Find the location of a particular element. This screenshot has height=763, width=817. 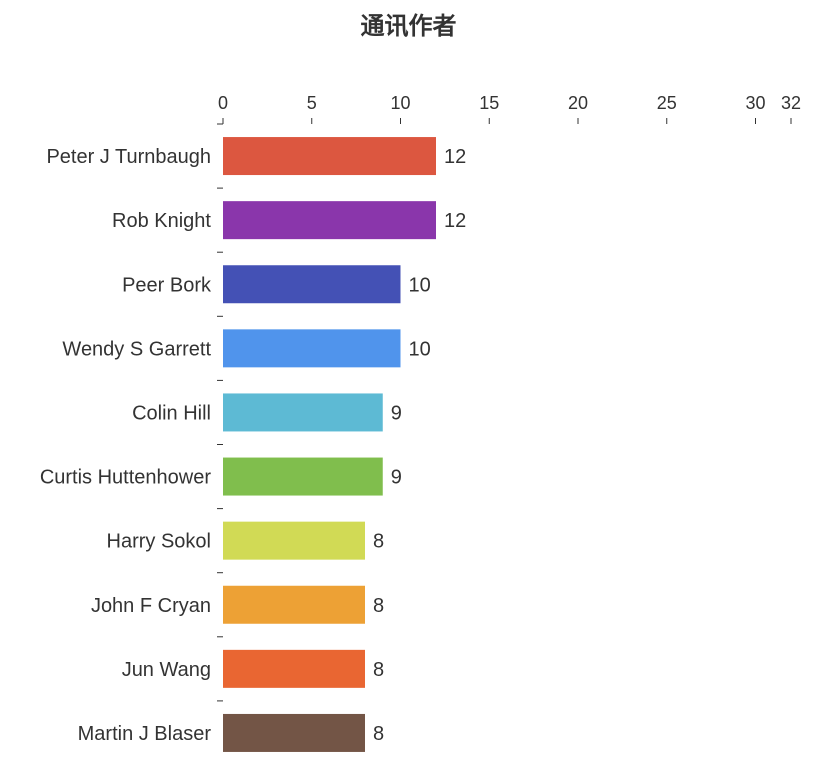

category-label: Wendy S Garrett is located at coordinates (136, 349).